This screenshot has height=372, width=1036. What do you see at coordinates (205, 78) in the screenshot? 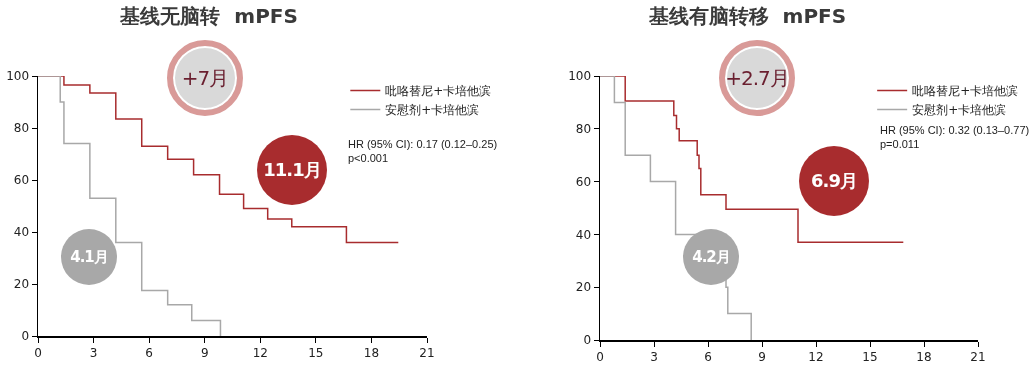
I see `annotation: +7月` at bounding box center [205, 78].